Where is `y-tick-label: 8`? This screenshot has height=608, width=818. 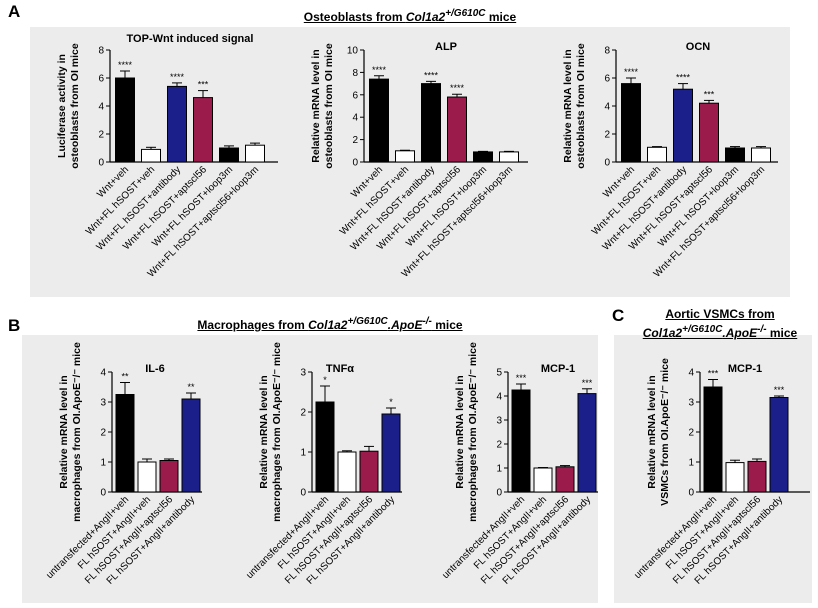 y-tick-label: 8 is located at coordinates (355, 73).